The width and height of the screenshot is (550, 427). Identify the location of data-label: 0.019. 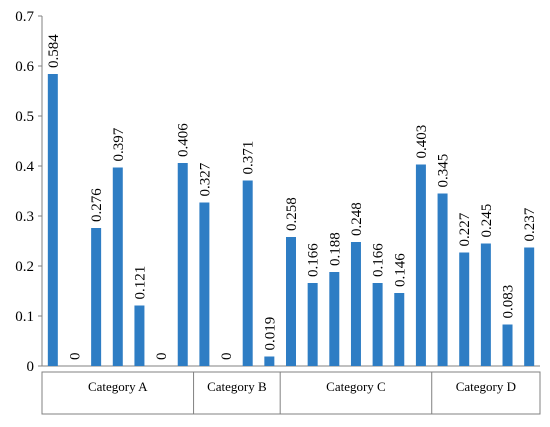
(270, 334).